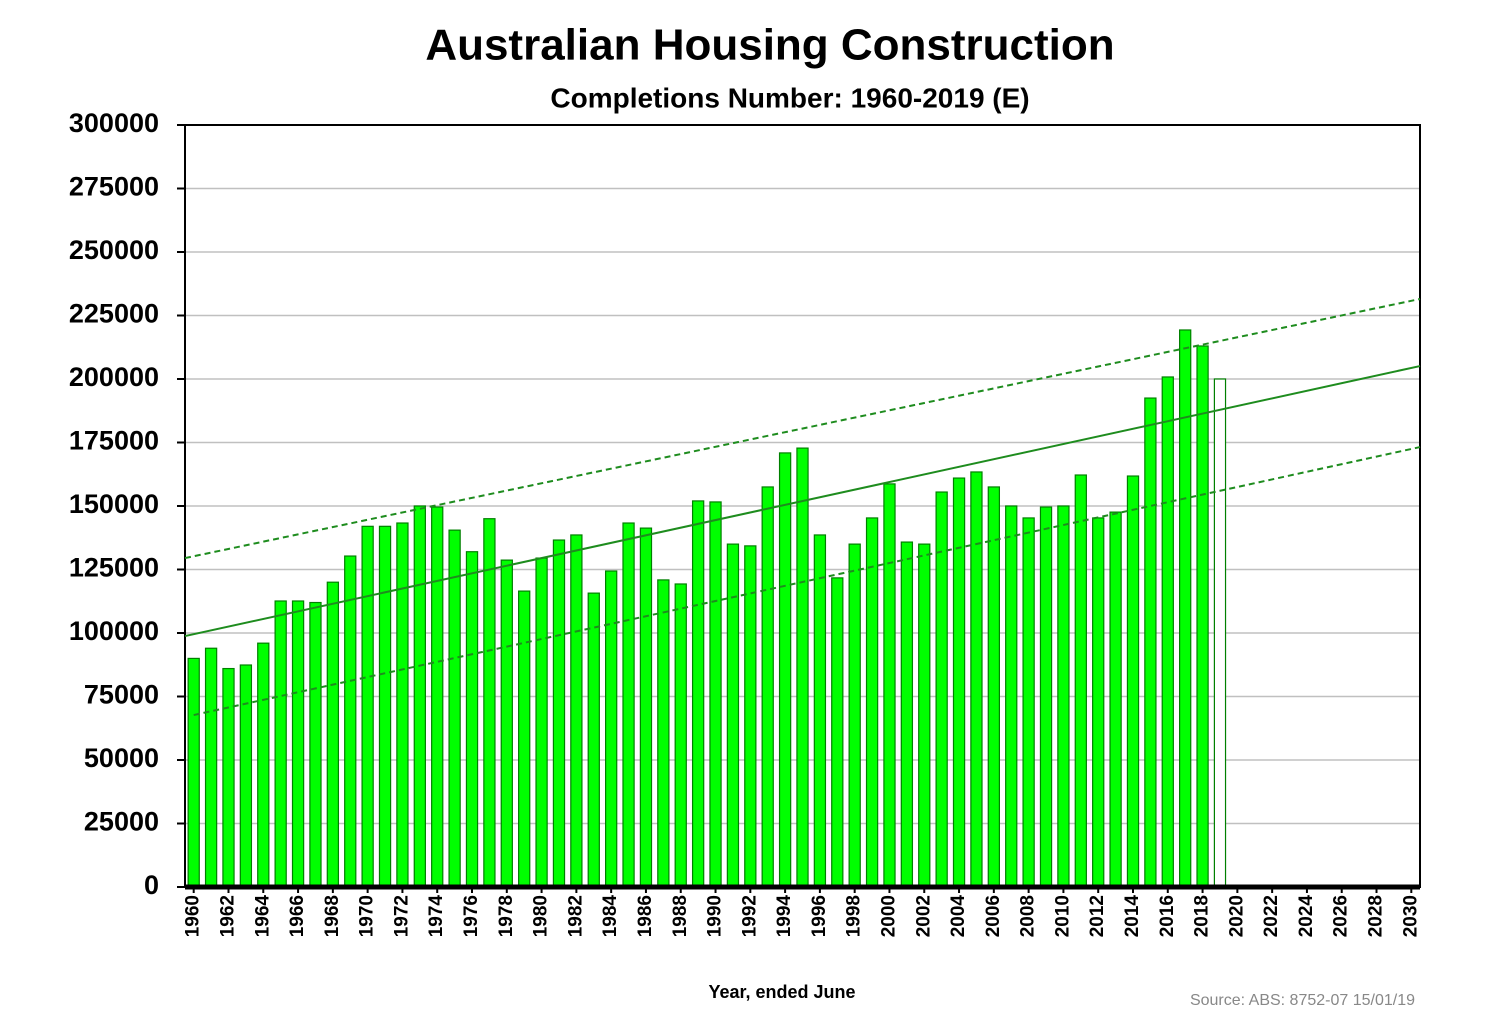 The height and width of the screenshot is (1025, 1500). What do you see at coordinates (781, 992) in the screenshot?
I see `x-axis-title: Year, ended June` at bounding box center [781, 992].